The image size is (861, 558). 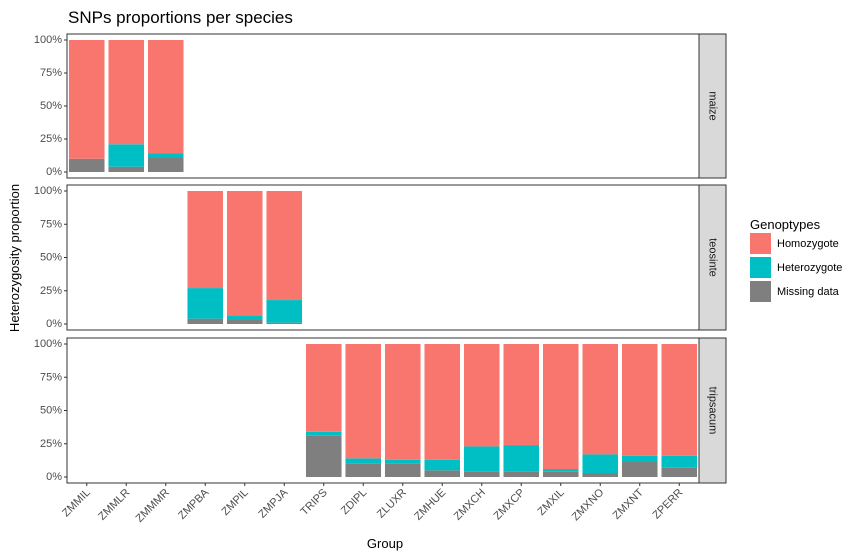 What do you see at coordinates (205, 303) in the screenshot?
I see `bar-ZMPBA-heterozygote` at bounding box center [205, 303].